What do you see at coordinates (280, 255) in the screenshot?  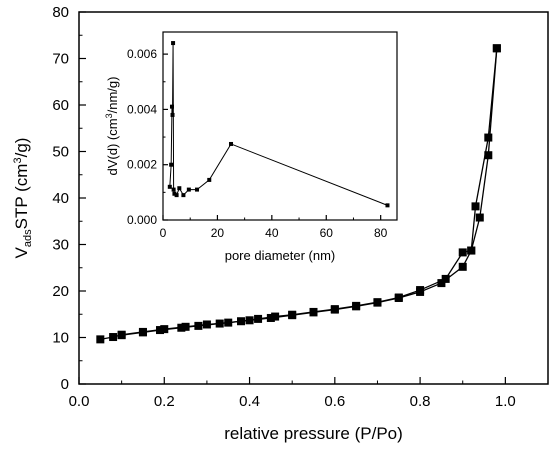 I see `inset-x-axis-label: pore diameter (nm)` at bounding box center [280, 255].